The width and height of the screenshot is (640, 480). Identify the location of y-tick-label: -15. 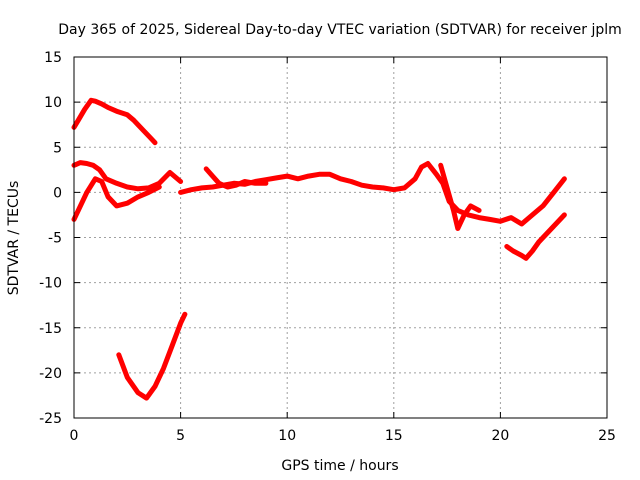
(50, 329).